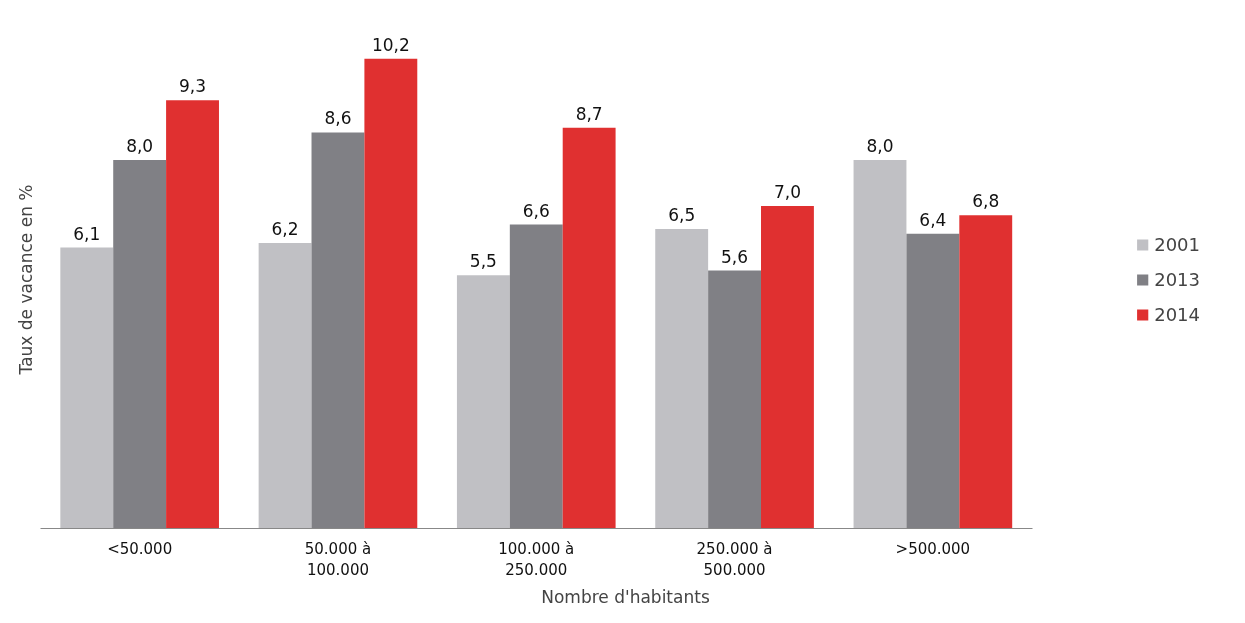 The image size is (1245, 623). What do you see at coordinates (536, 559) in the screenshot?
I see `x-tick-label: 100.000 à 250.000` at bounding box center [536, 559].